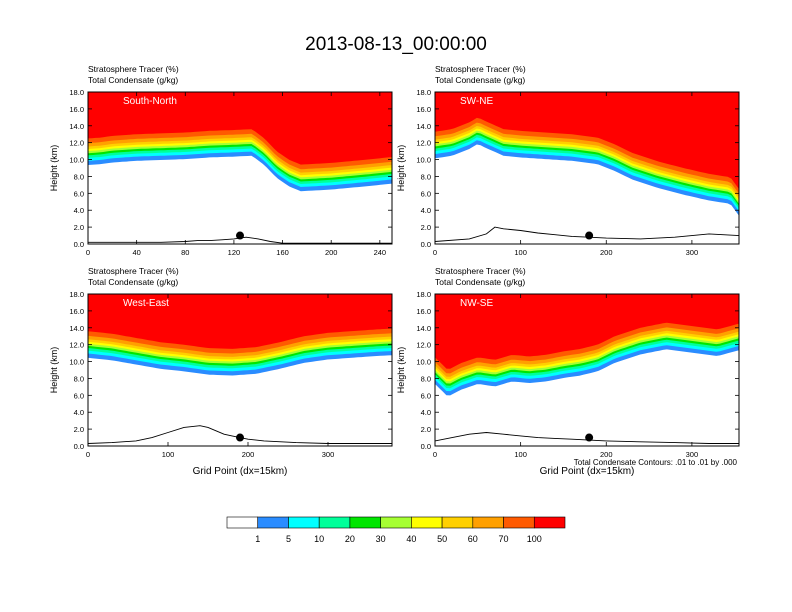  I want to click on colorbar-label: 100, so click(534, 539).